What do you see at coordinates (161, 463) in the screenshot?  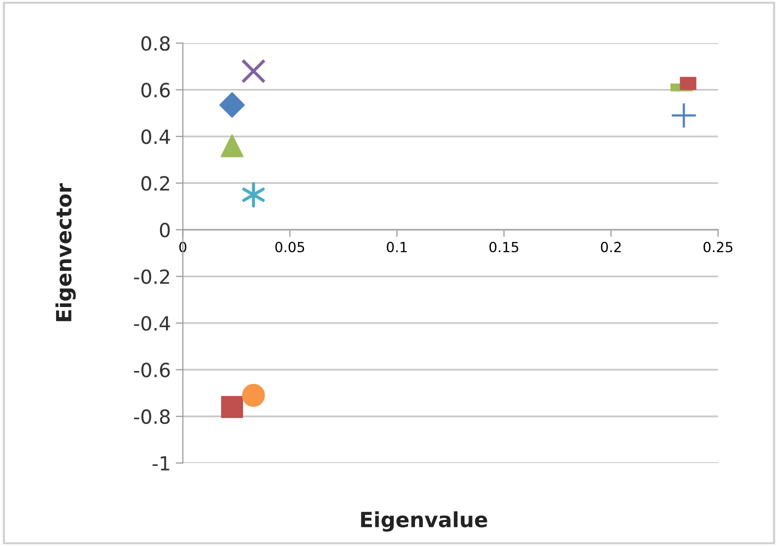 I see `y-tick-label: -1` at bounding box center [161, 463].